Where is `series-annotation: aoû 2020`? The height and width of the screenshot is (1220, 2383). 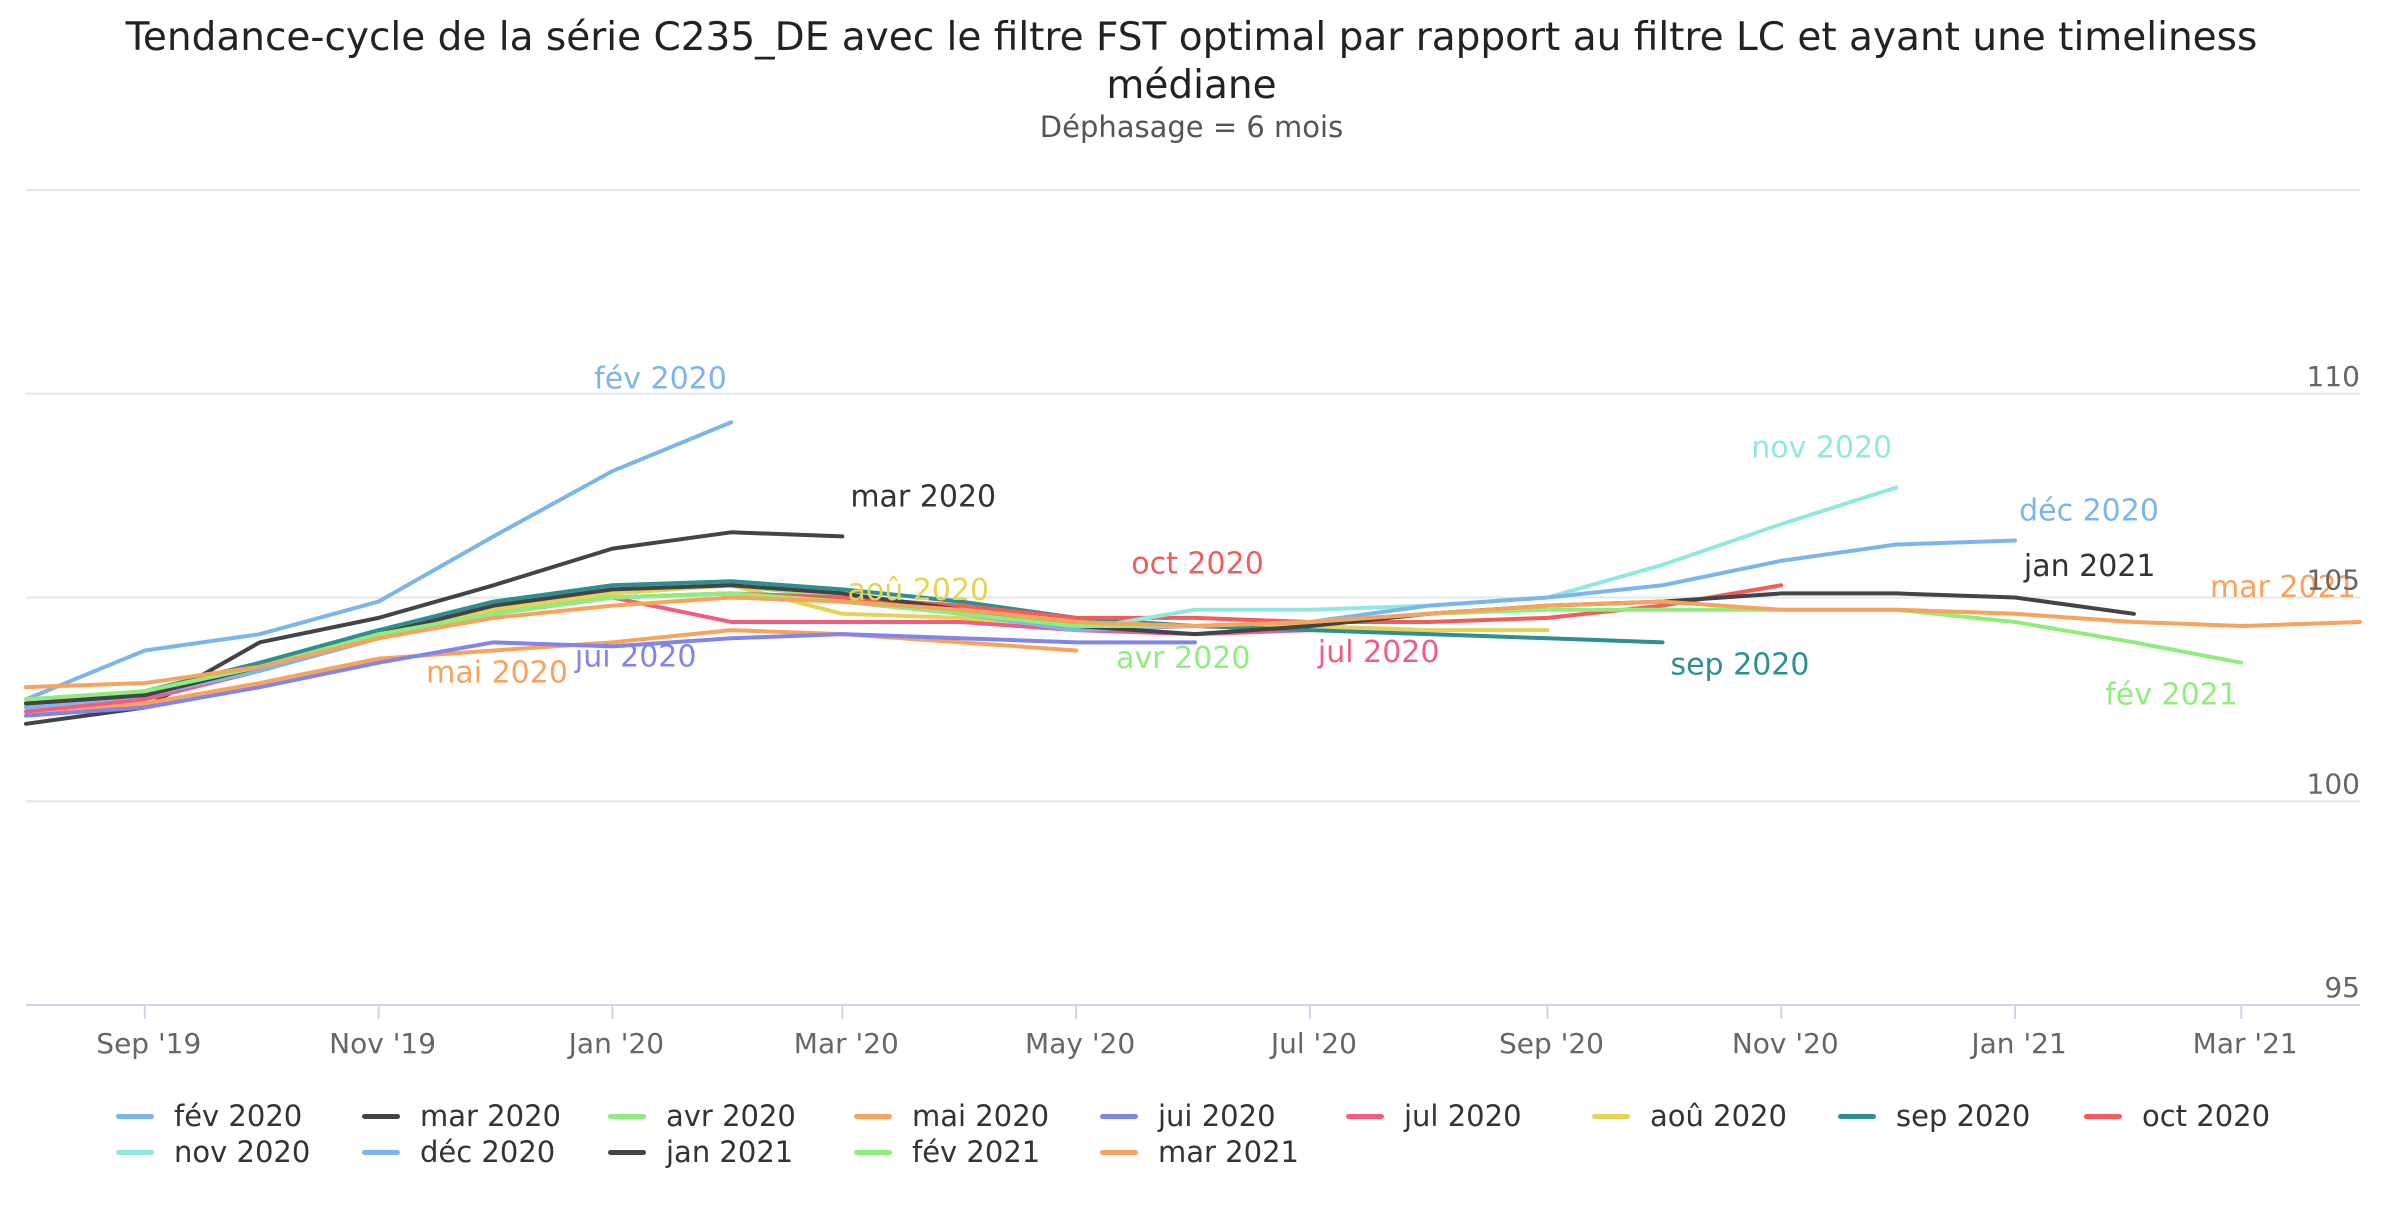 series-annotation: aoû 2020 is located at coordinates (919, 590).